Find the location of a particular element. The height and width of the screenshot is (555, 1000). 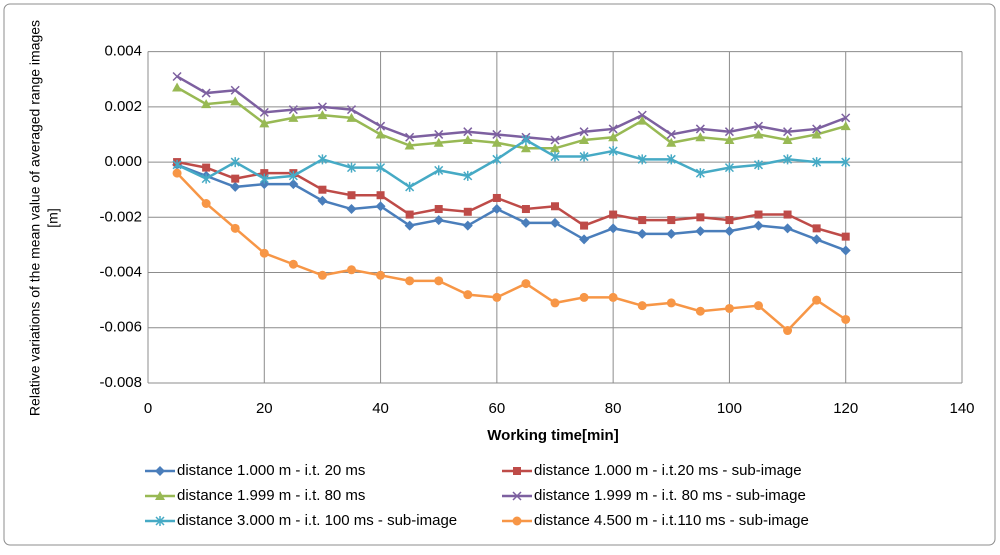

y-tick-label: -0.006 is located at coordinates (120, 327).